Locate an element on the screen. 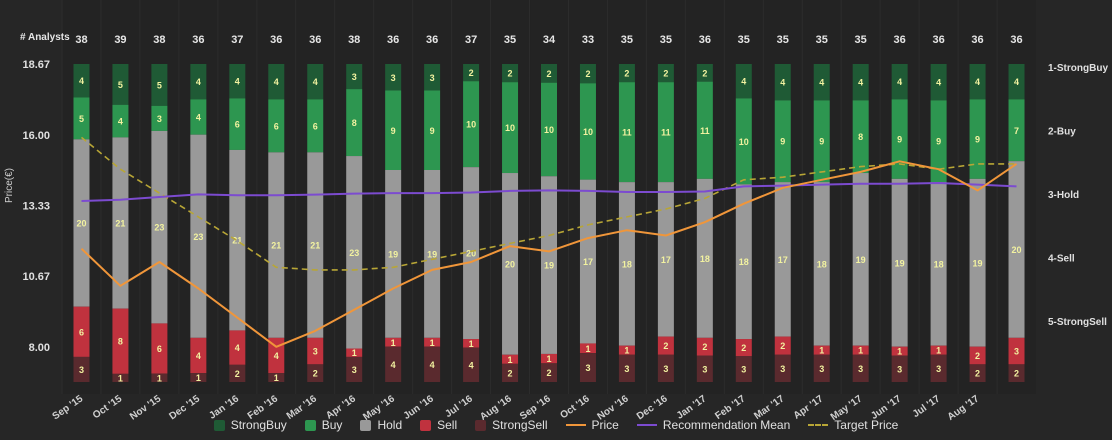  bar-value-label: 18 is located at coordinates (627, 264).